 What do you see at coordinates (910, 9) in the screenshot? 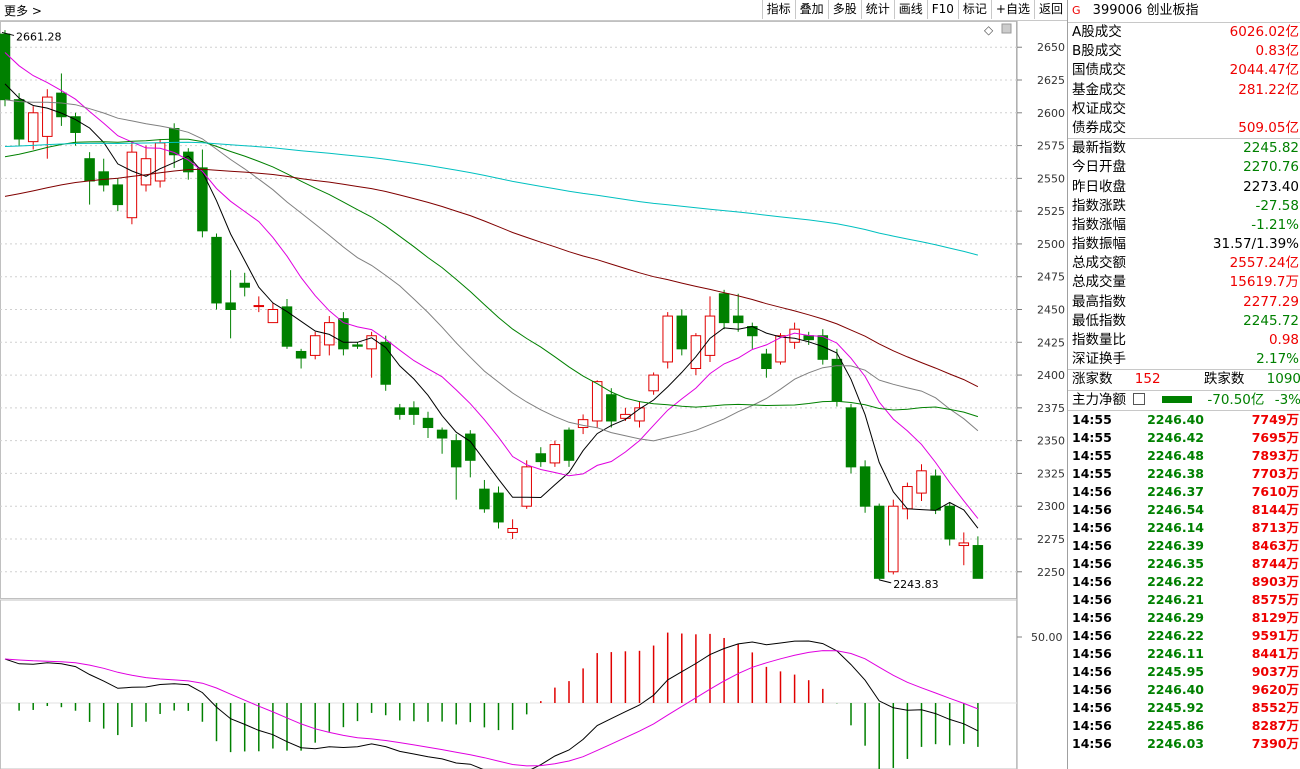
I see `toolbar-tab-4: 画线` at bounding box center [910, 9].